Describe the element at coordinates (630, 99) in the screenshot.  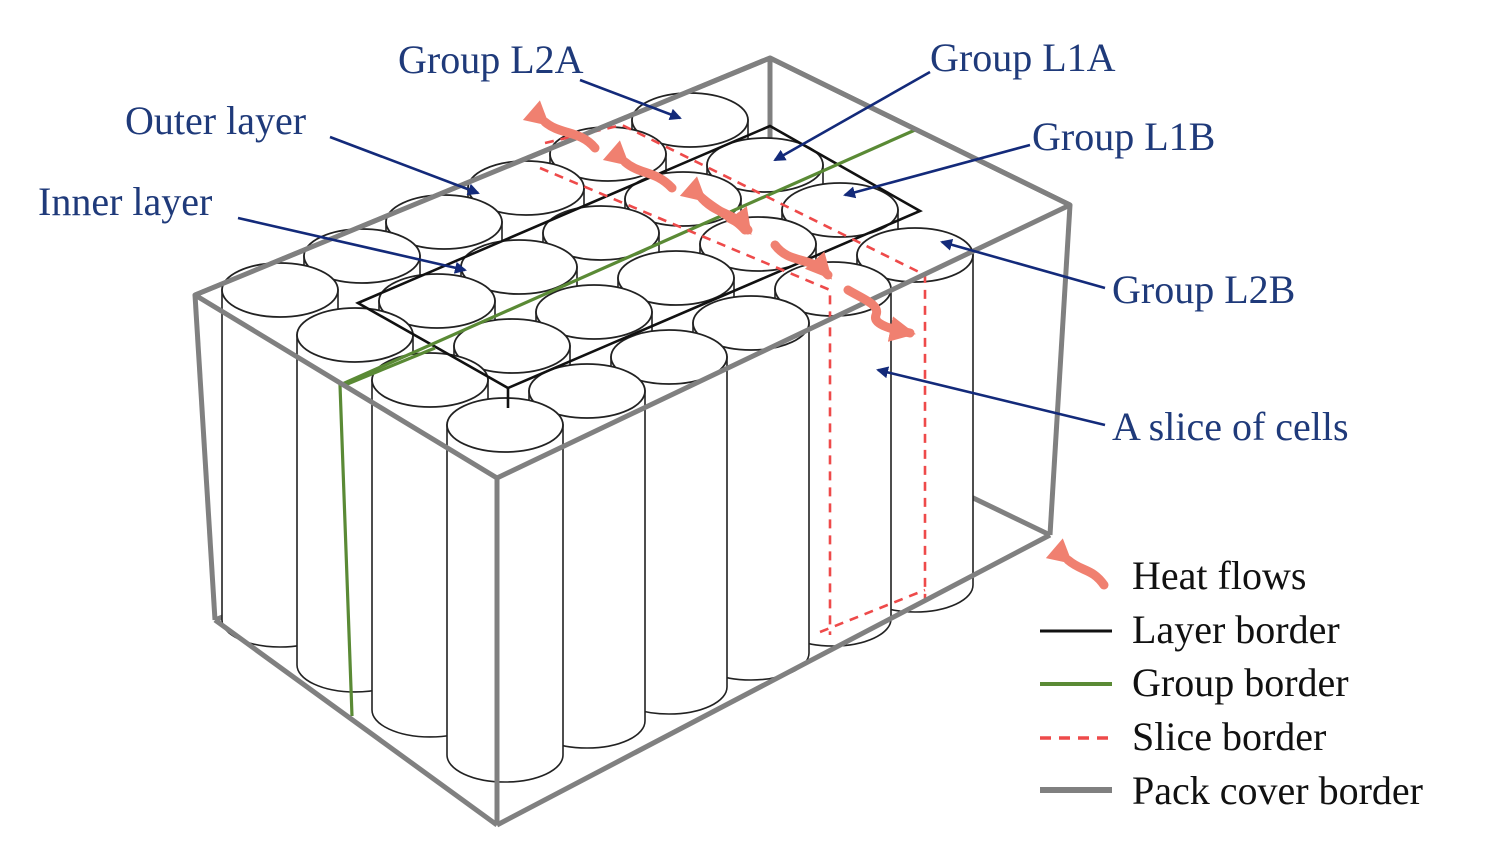
I see `callout-arrow-l2a` at that location.